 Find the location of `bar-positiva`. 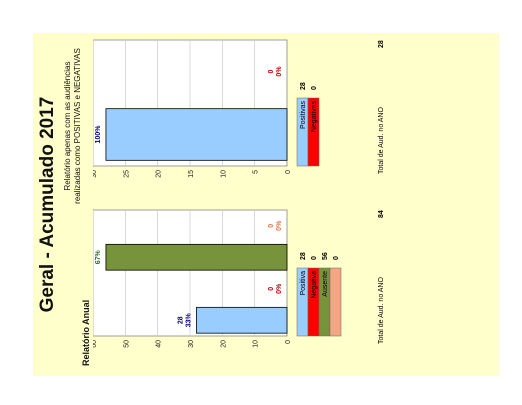

bar-positiva is located at coordinates (242, 320).